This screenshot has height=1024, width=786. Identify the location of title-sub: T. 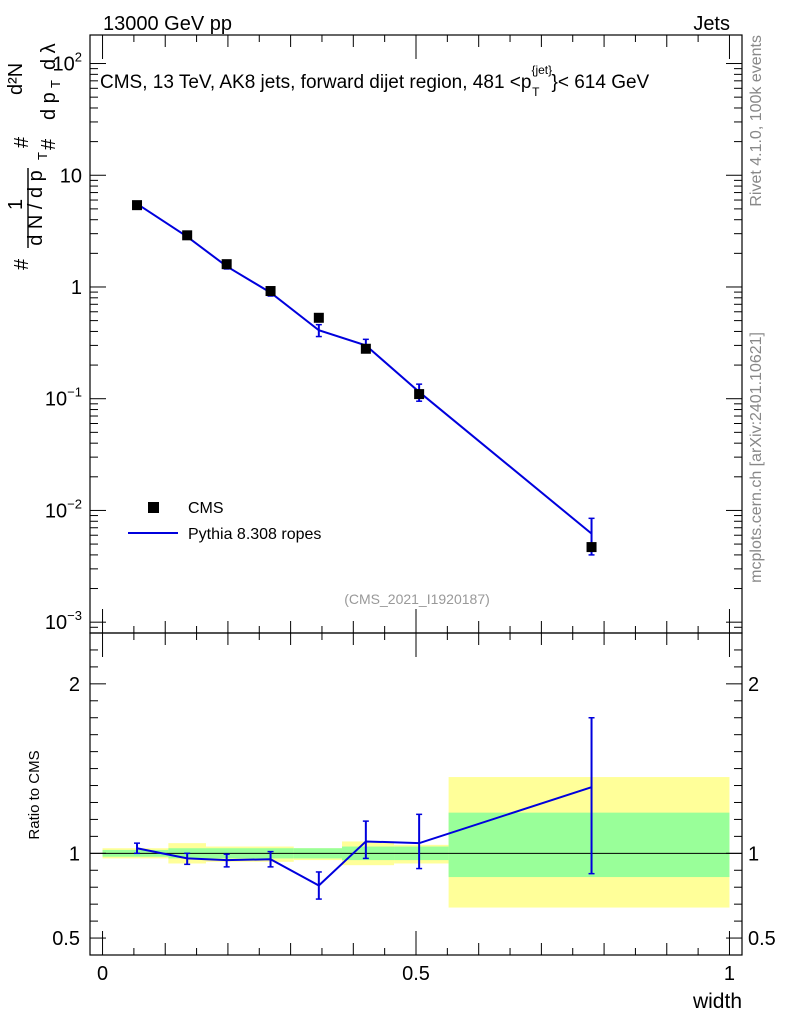
(536, 92).